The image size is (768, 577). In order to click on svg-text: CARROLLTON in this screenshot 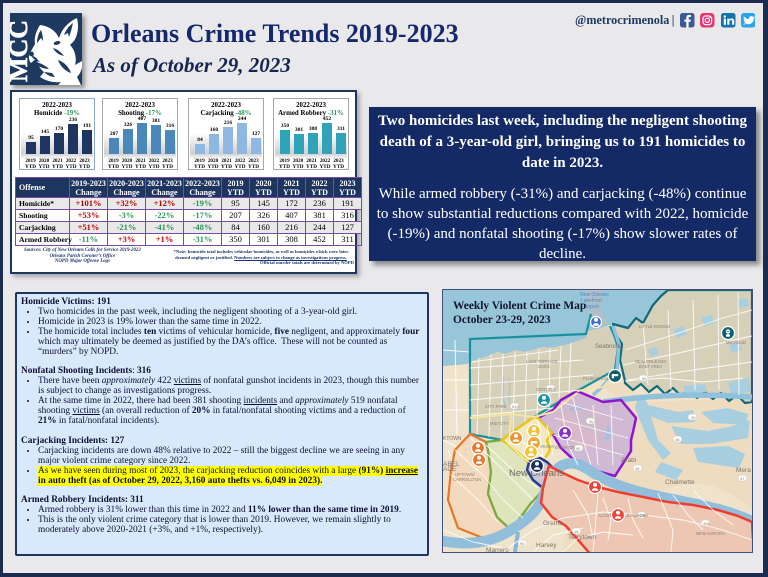, I will do `click(467, 479)`.